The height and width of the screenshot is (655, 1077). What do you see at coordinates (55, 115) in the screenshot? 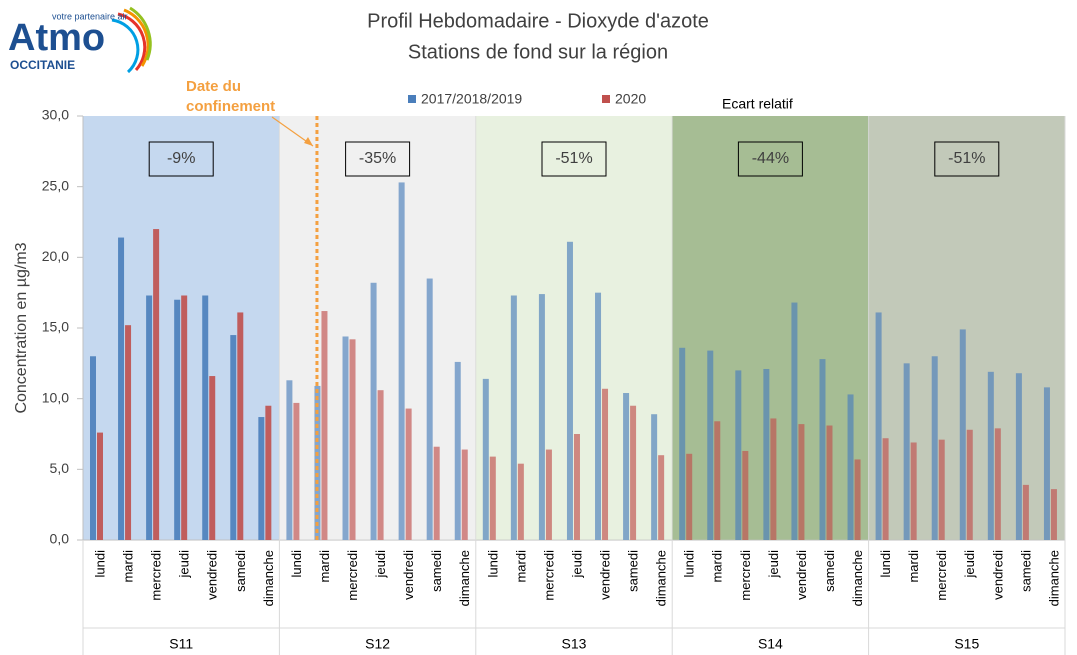
I see `y-tick-label: 30,0` at bounding box center [55, 115].